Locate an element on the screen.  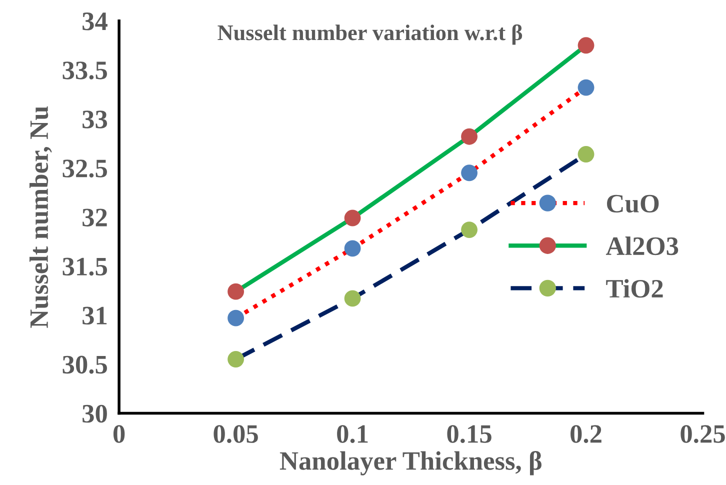
y-tick-label: 31 is located at coordinates (94, 315).